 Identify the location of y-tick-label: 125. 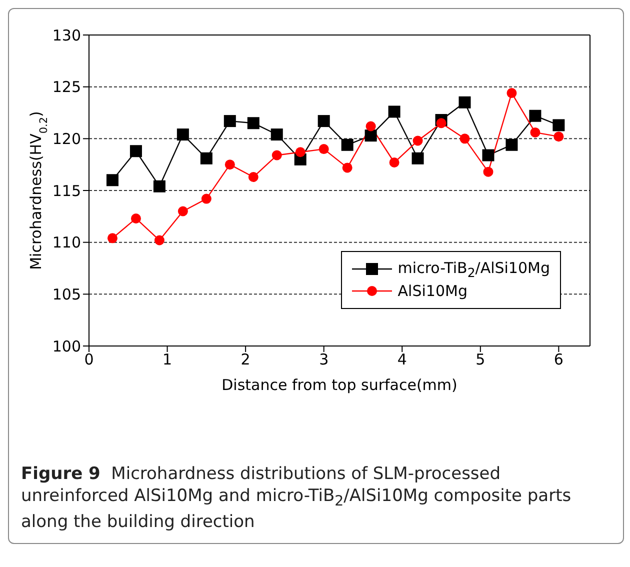
(66, 87).